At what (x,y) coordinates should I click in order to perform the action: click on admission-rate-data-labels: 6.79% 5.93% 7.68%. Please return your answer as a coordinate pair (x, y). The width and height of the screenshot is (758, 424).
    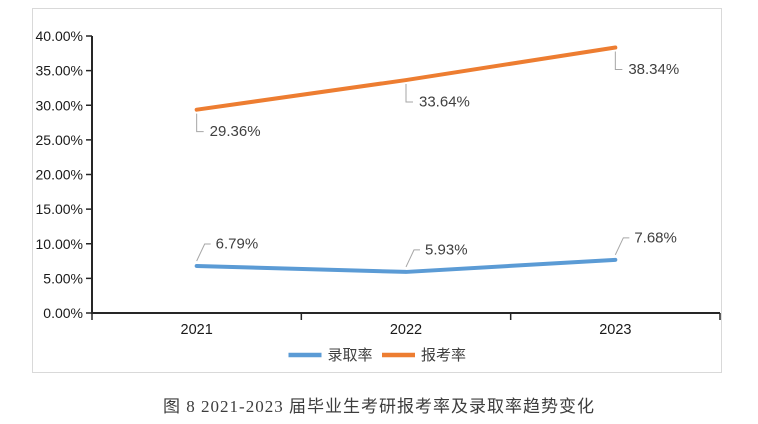
    Looking at the image, I should click on (436, 248).